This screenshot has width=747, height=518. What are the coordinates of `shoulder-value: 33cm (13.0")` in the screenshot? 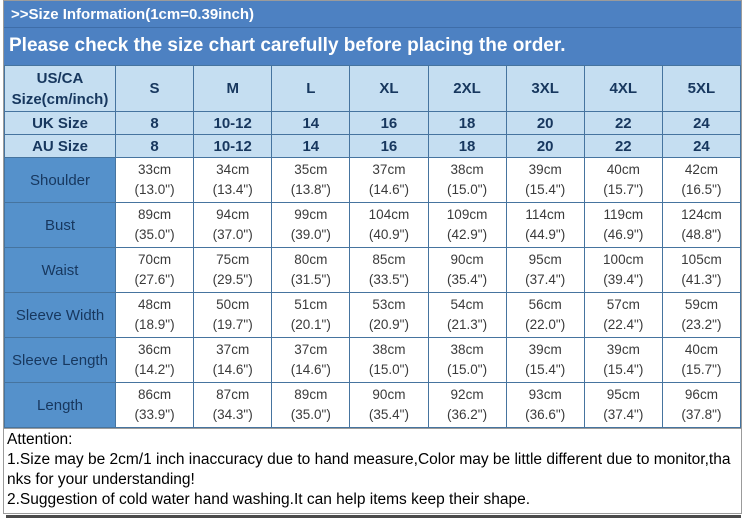 It's located at (154, 180).